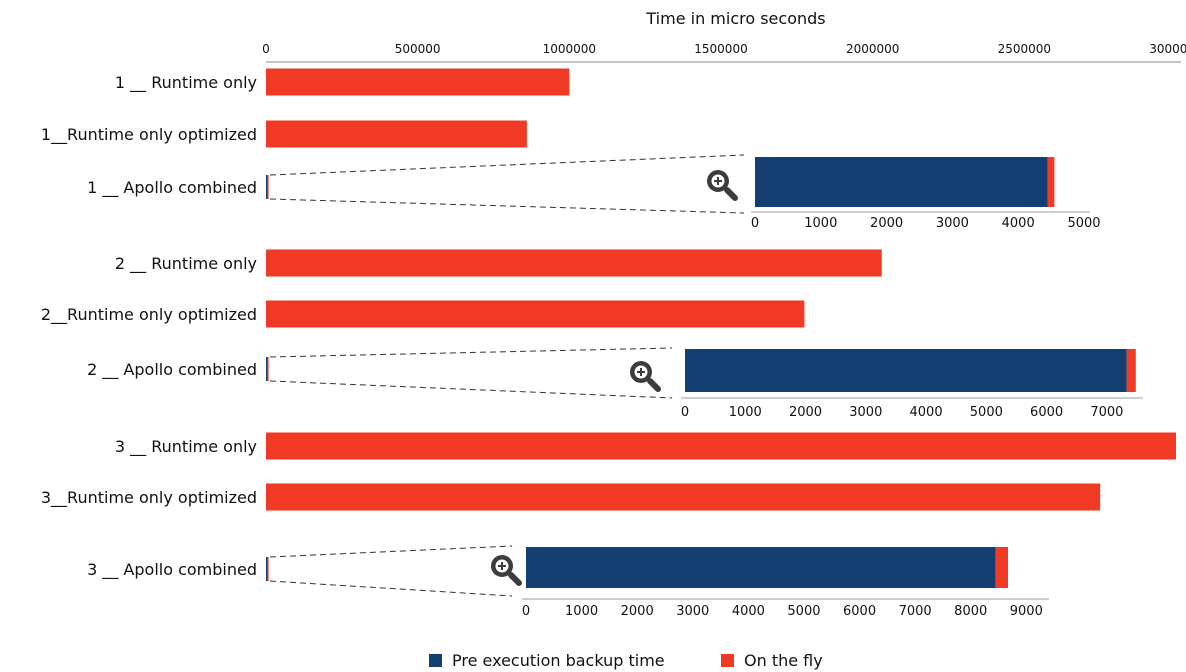 The width and height of the screenshot is (1186, 672). What do you see at coordinates (186, 264) in the screenshot?
I see `category-label: 2 __ Runtime only` at bounding box center [186, 264].